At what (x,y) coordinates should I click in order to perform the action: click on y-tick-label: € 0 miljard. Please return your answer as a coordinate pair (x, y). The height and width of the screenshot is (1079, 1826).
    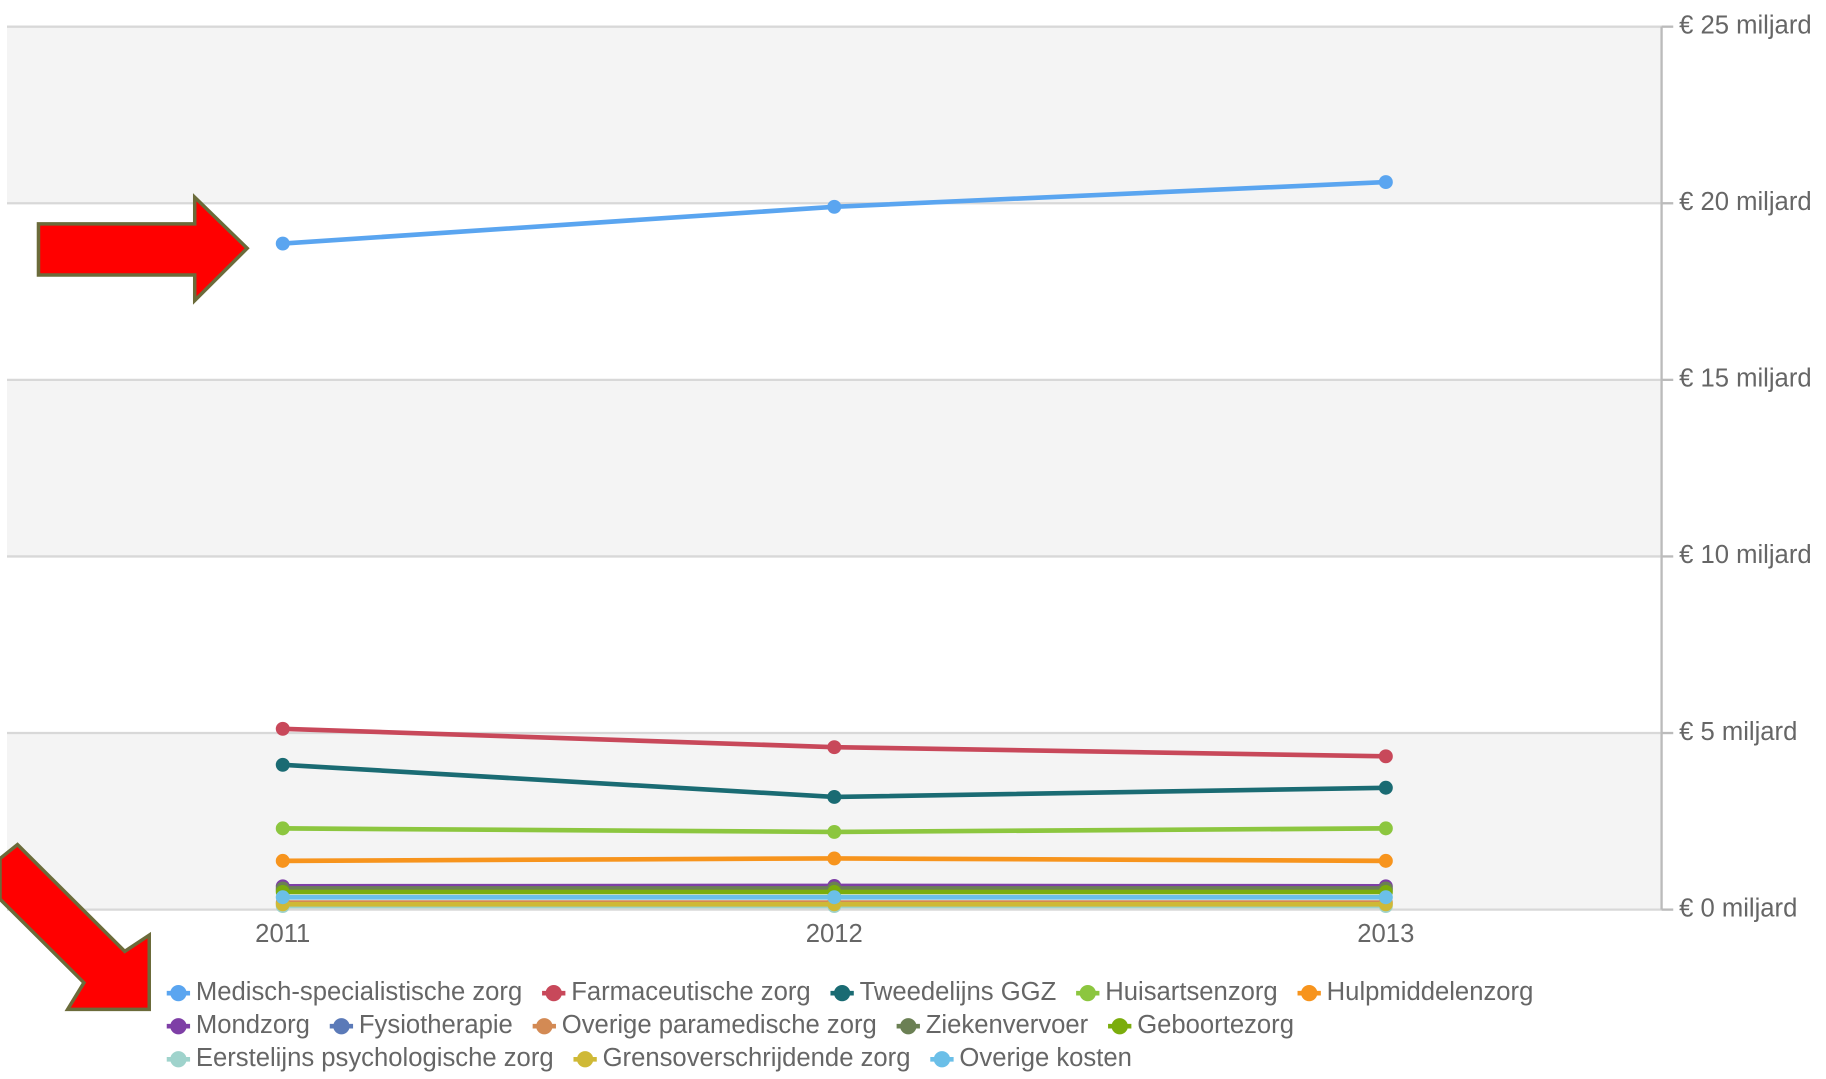
    Looking at the image, I should click on (1738, 908).